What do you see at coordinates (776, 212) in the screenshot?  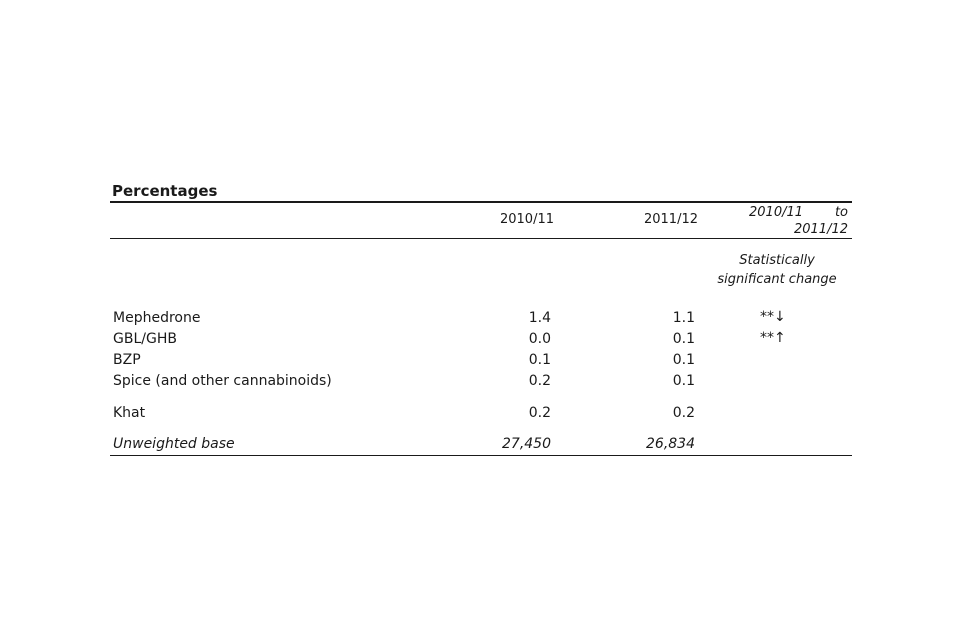 I see `change-from-year: 2010/11` at bounding box center [776, 212].